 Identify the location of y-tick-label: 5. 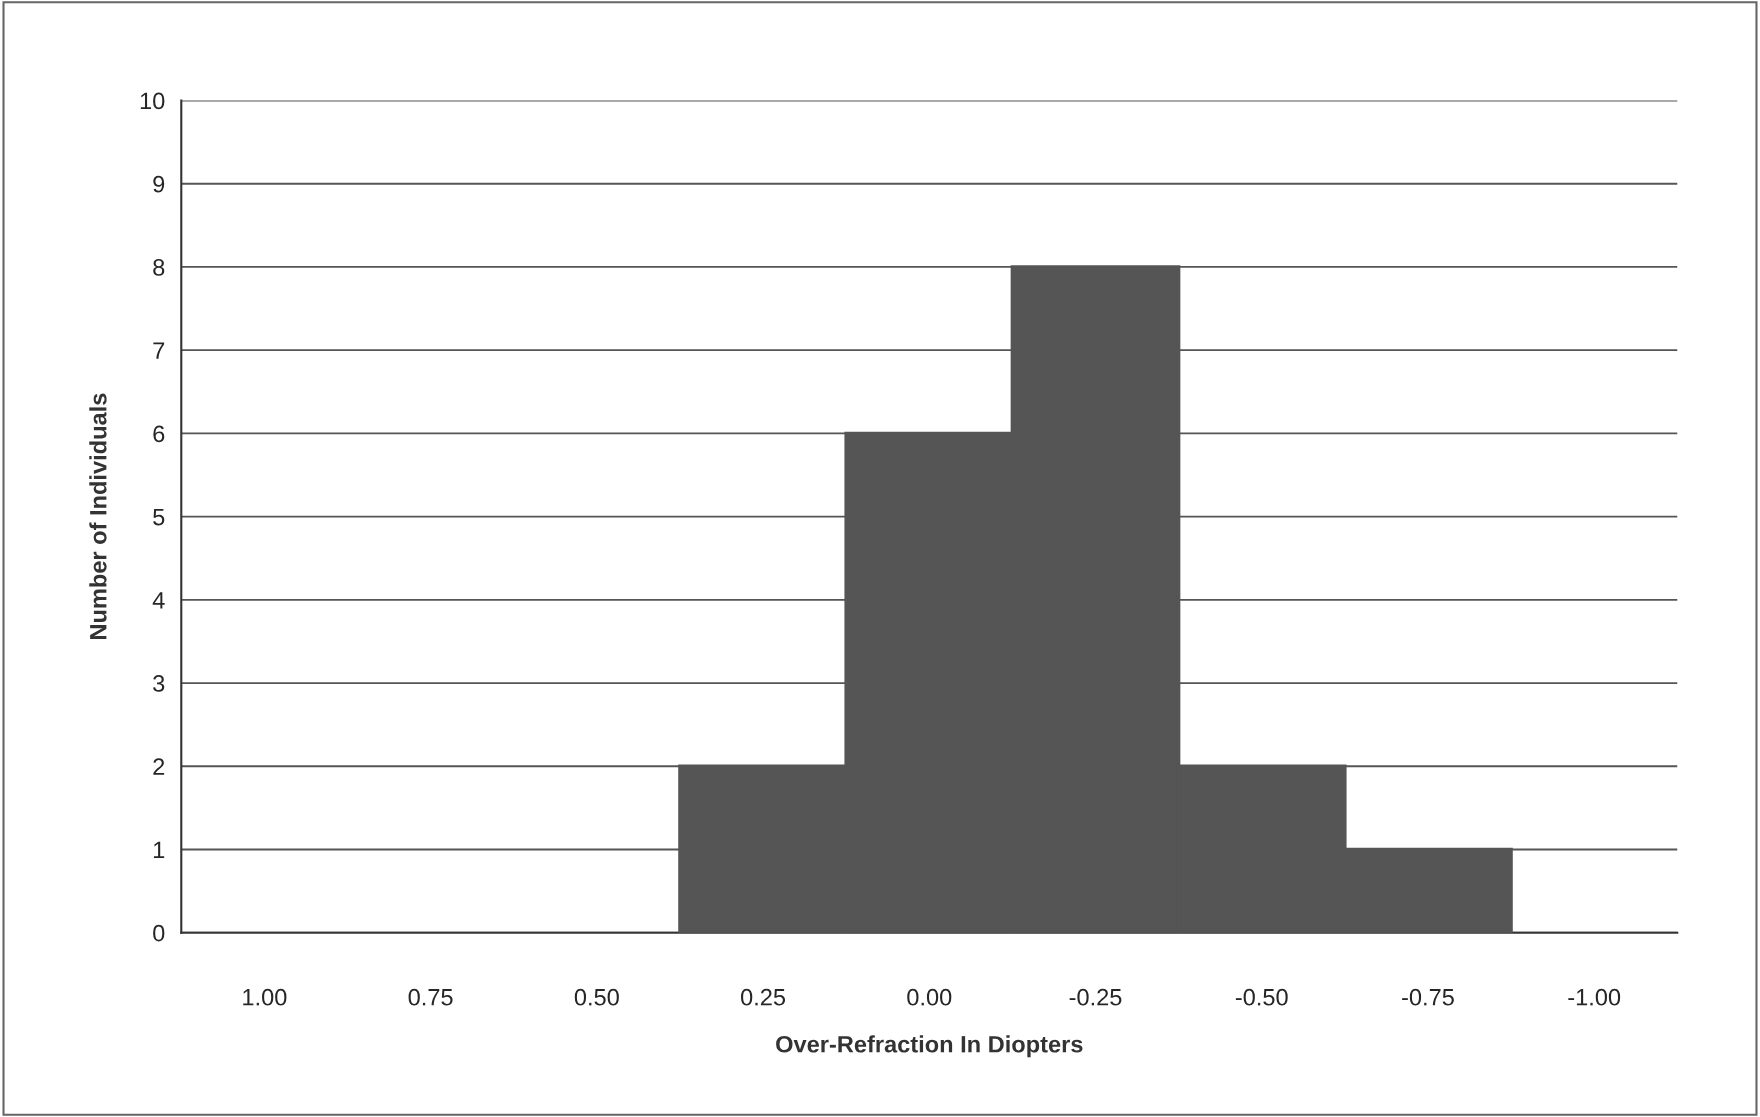
(159, 517).